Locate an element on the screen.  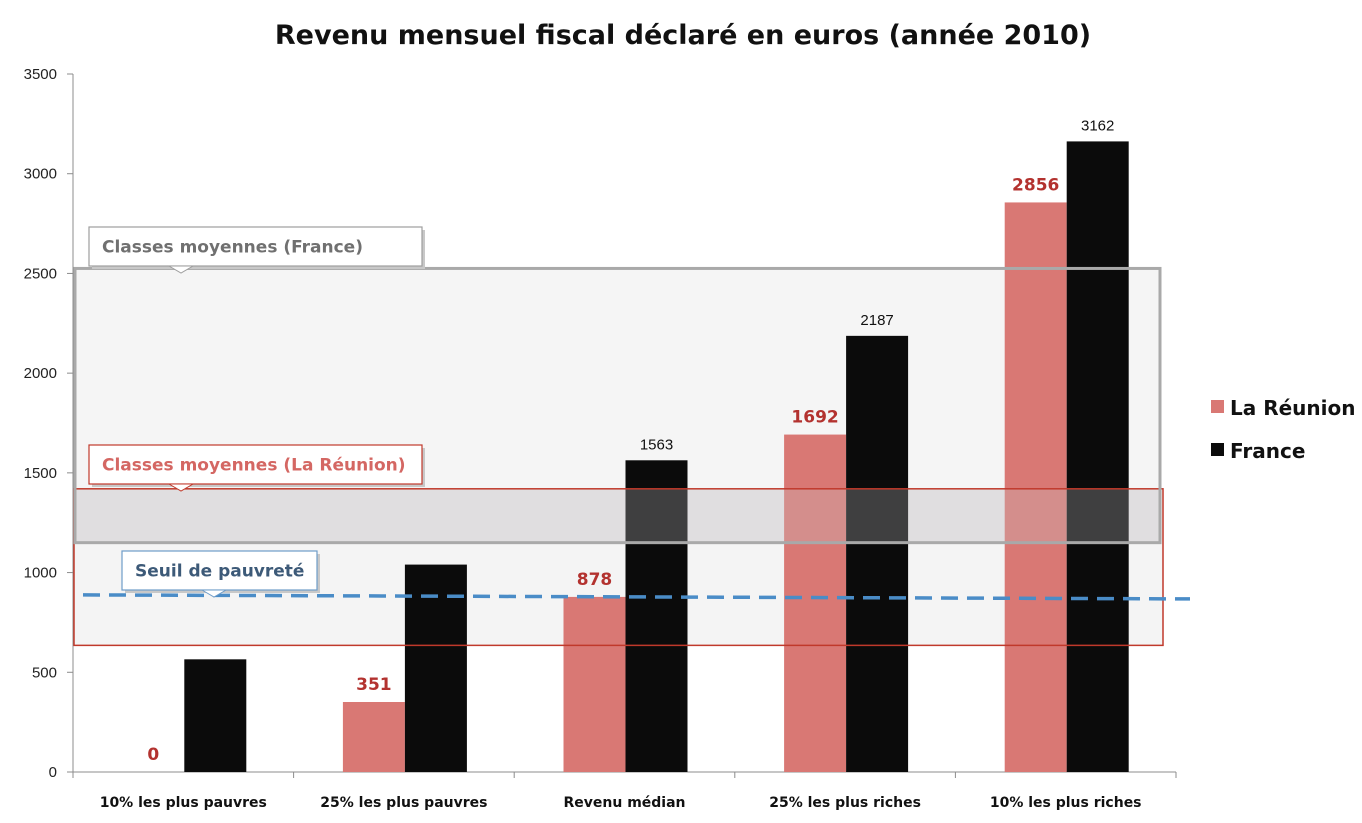
x-category-label: 25% les plus pauvres is located at coordinates (403, 803).